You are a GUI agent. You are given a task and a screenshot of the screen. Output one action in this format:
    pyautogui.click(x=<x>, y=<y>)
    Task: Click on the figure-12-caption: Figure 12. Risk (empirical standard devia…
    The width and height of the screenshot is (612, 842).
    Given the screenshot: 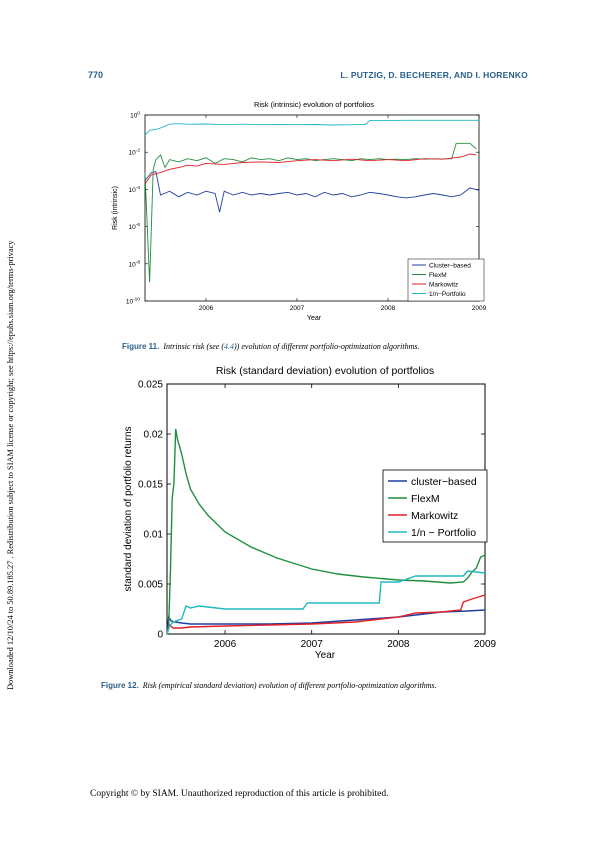 What is the action you would take?
    pyautogui.click(x=269, y=685)
    